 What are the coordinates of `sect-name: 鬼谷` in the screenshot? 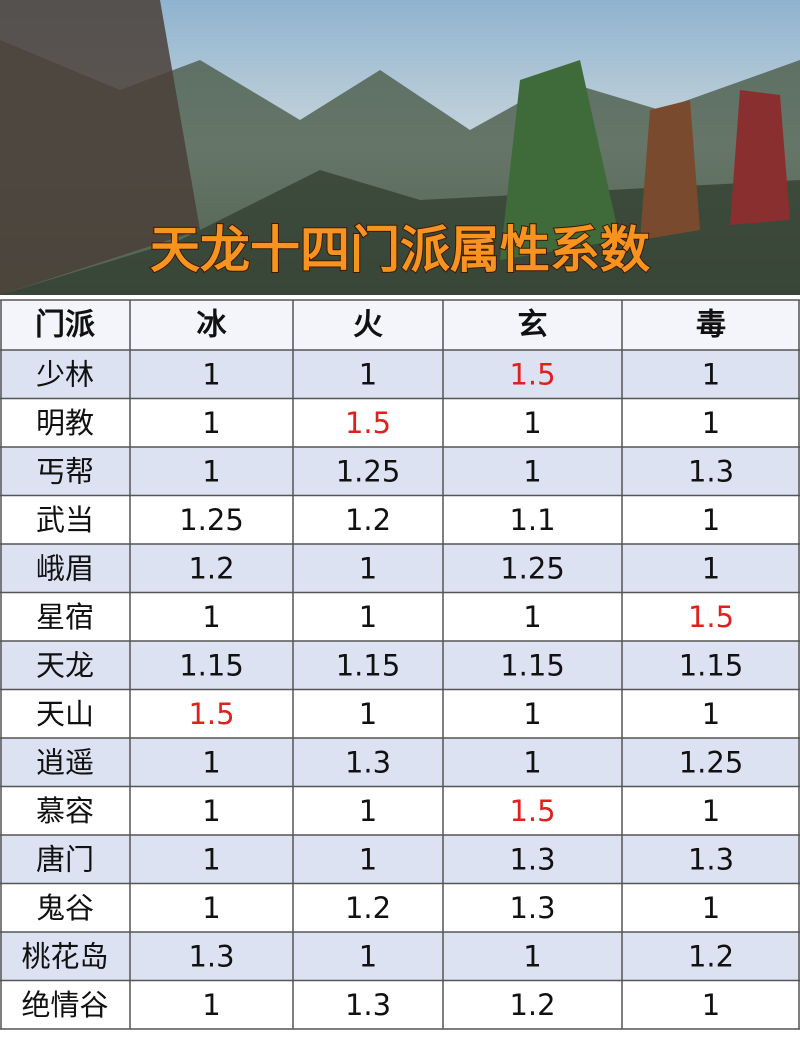 It's located at (65, 908).